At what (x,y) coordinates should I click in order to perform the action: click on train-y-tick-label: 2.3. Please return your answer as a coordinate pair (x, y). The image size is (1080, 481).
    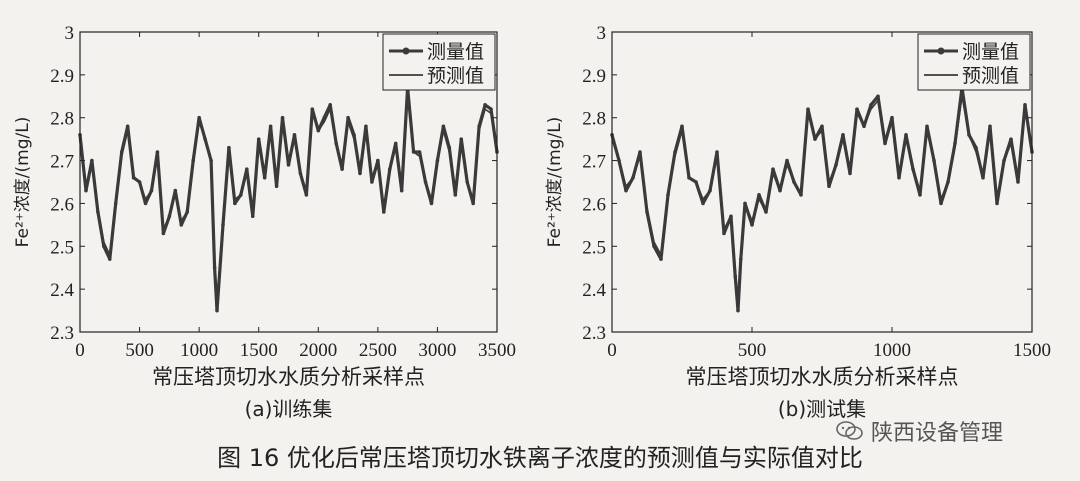
    Looking at the image, I should click on (62, 333).